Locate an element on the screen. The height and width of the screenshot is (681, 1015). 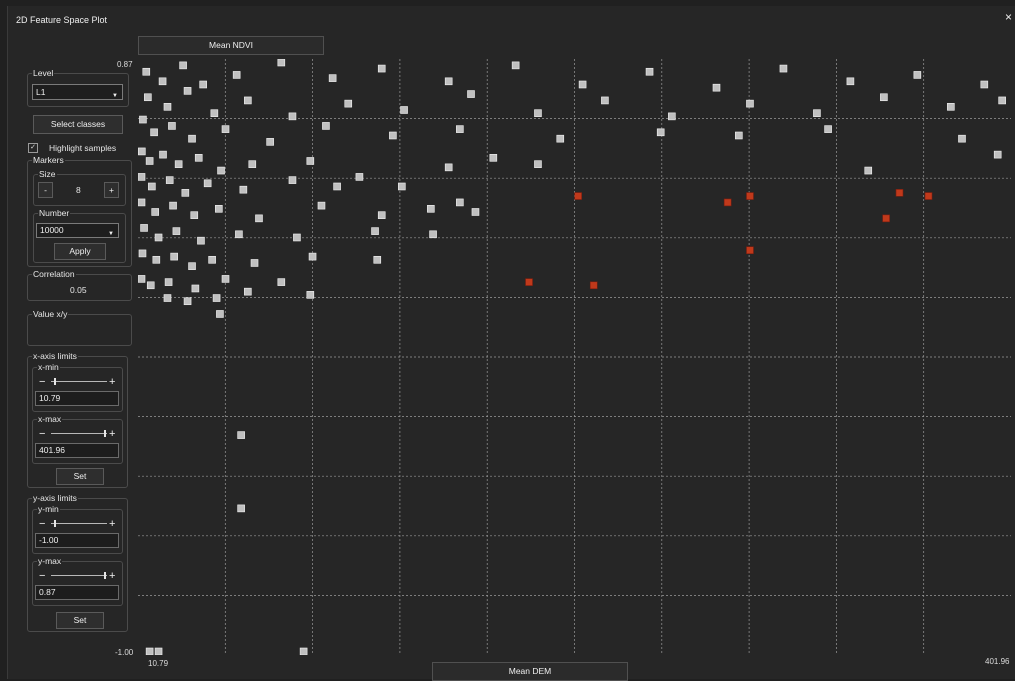
x-max-slider-track is located at coordinates (79, 433).